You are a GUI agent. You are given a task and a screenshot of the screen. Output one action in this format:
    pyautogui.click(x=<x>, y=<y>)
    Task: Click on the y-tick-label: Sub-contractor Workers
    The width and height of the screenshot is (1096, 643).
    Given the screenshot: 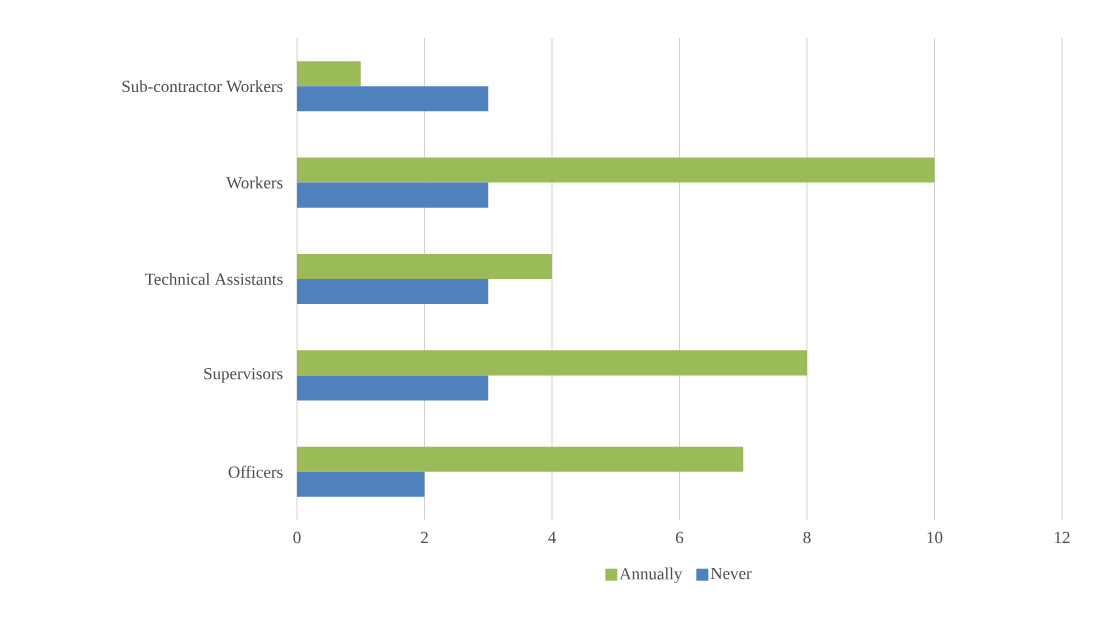 What is the action you would take?
    pyautogui.click(x=202, y=86)
    